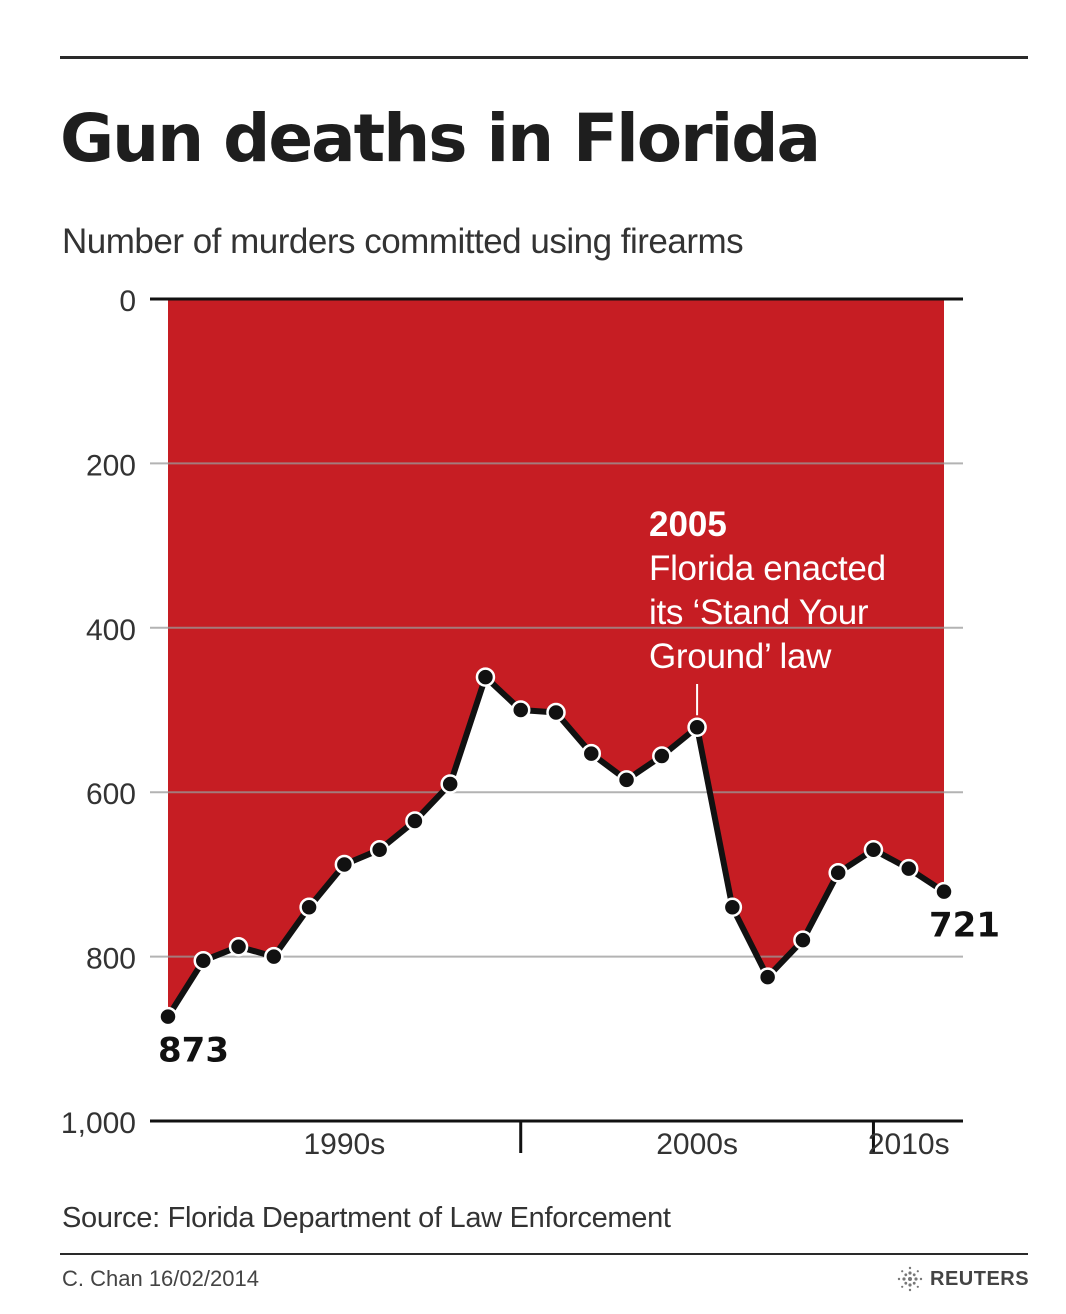 This screenshot has width=1066, height=1314. Describe the element at coordinates (193, 1051) in the screenshot. I see `data-label: 873` at that location.